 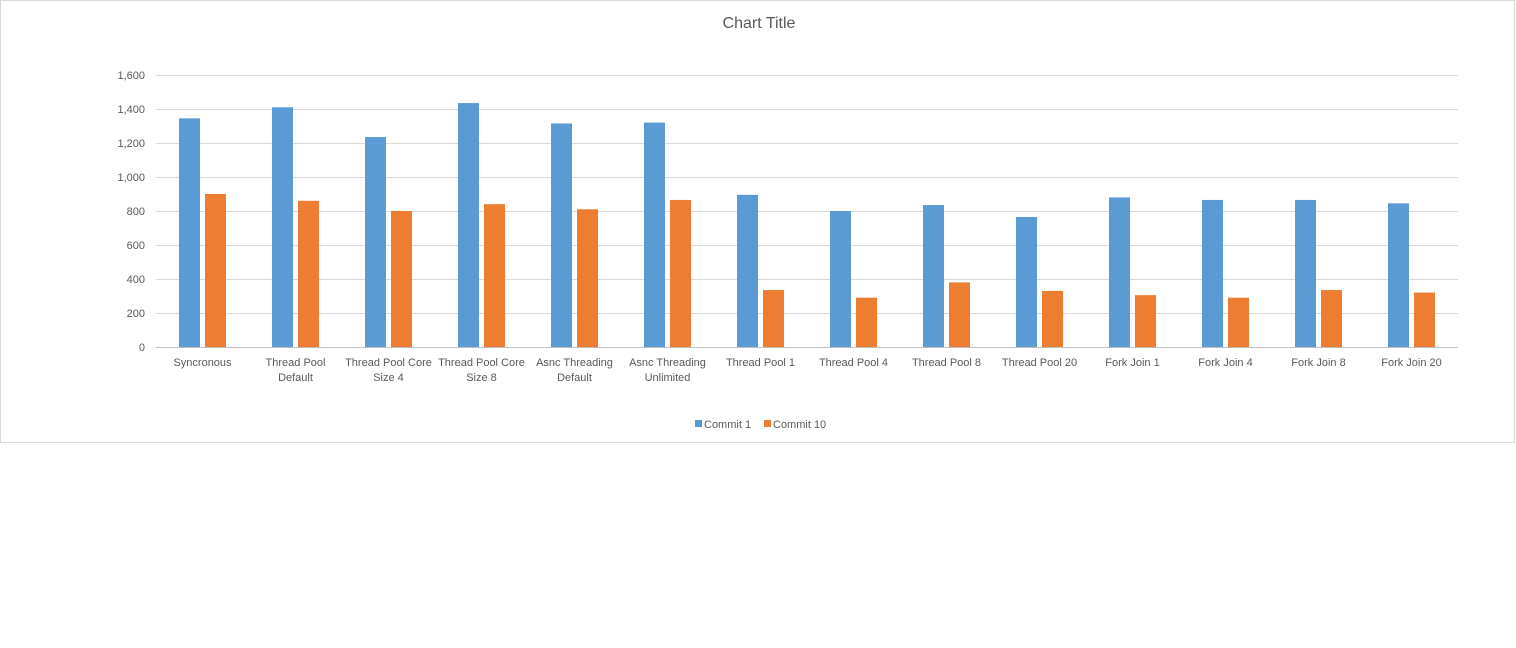 What do you see at coordinates (760, 363) in the screenshot?
I see `x-category-label: Thread Pool 1` at bounding box center [760, 363].